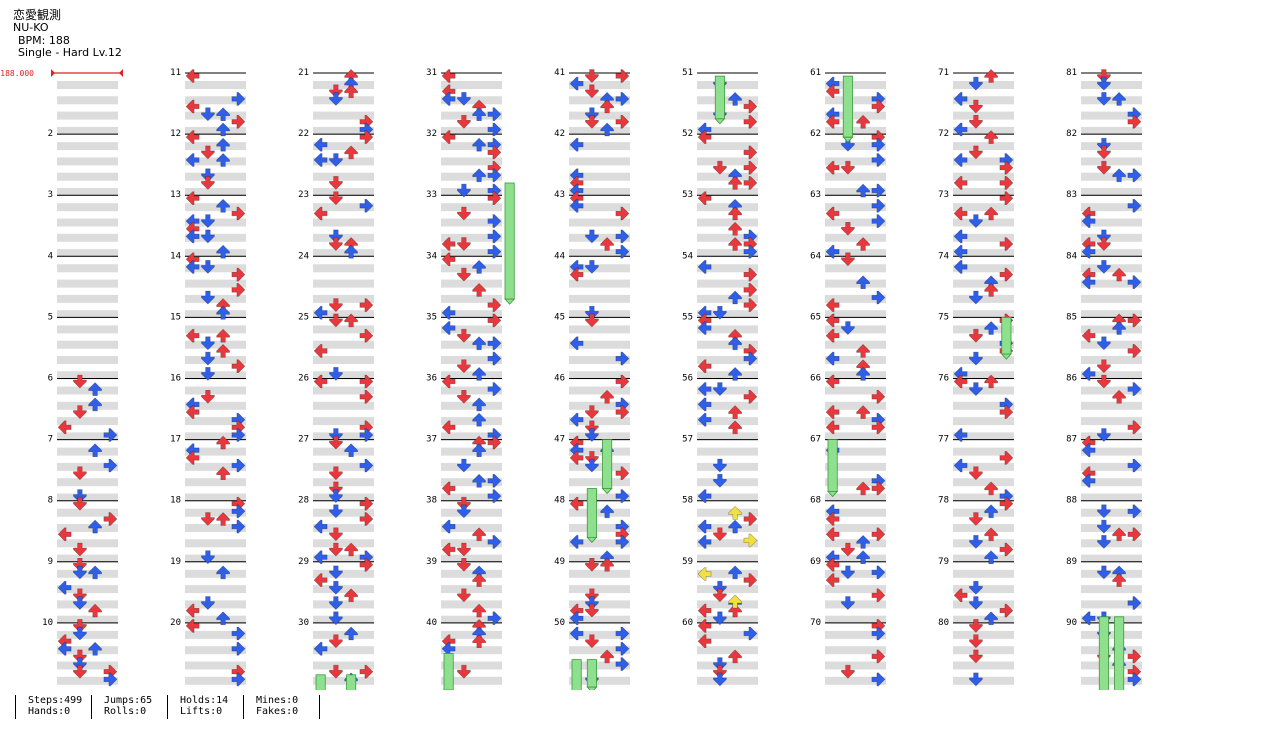 This screenshot has height=730, width=1280. I want to click on song-artist: NU-KO, so click(31, 27).